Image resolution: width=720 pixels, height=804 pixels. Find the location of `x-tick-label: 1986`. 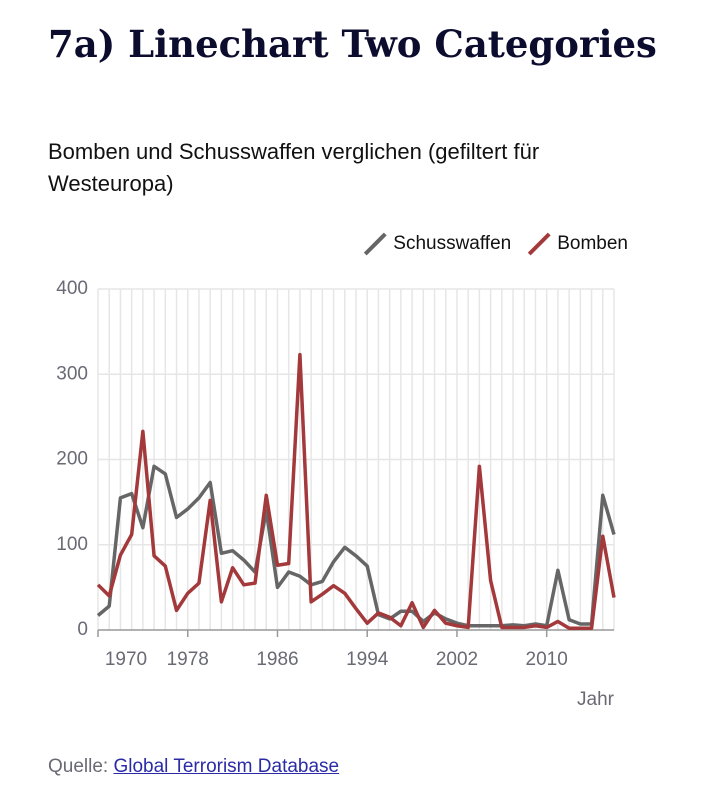

x-tick-label: 1986 is located at coordinates (277, 659).